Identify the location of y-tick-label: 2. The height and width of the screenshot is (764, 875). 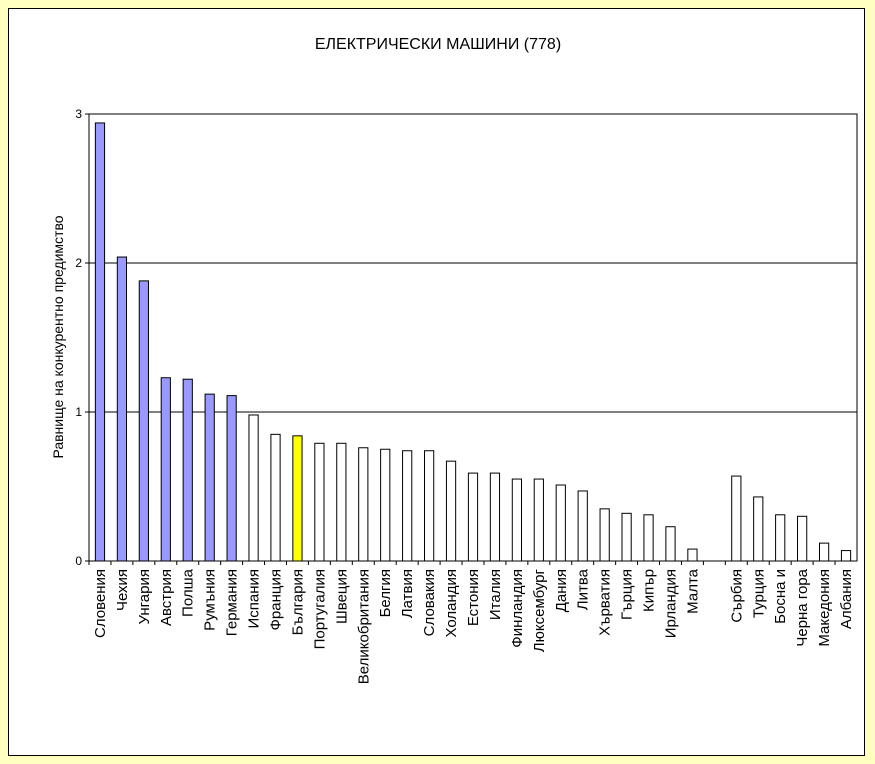
(78, 263).